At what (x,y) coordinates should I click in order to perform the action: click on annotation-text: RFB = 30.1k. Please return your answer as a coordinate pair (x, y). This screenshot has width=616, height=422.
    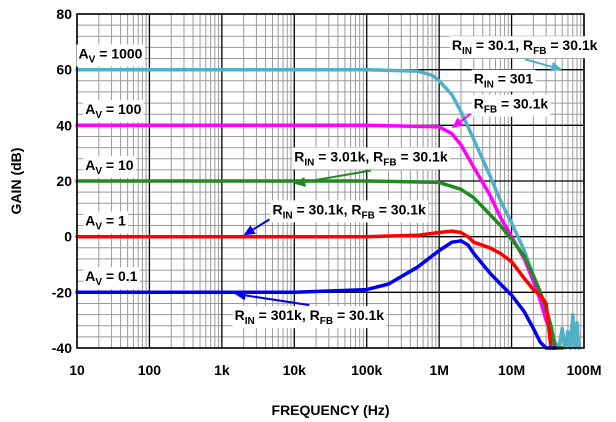
    Looking at the image, I should click on (511, 106).